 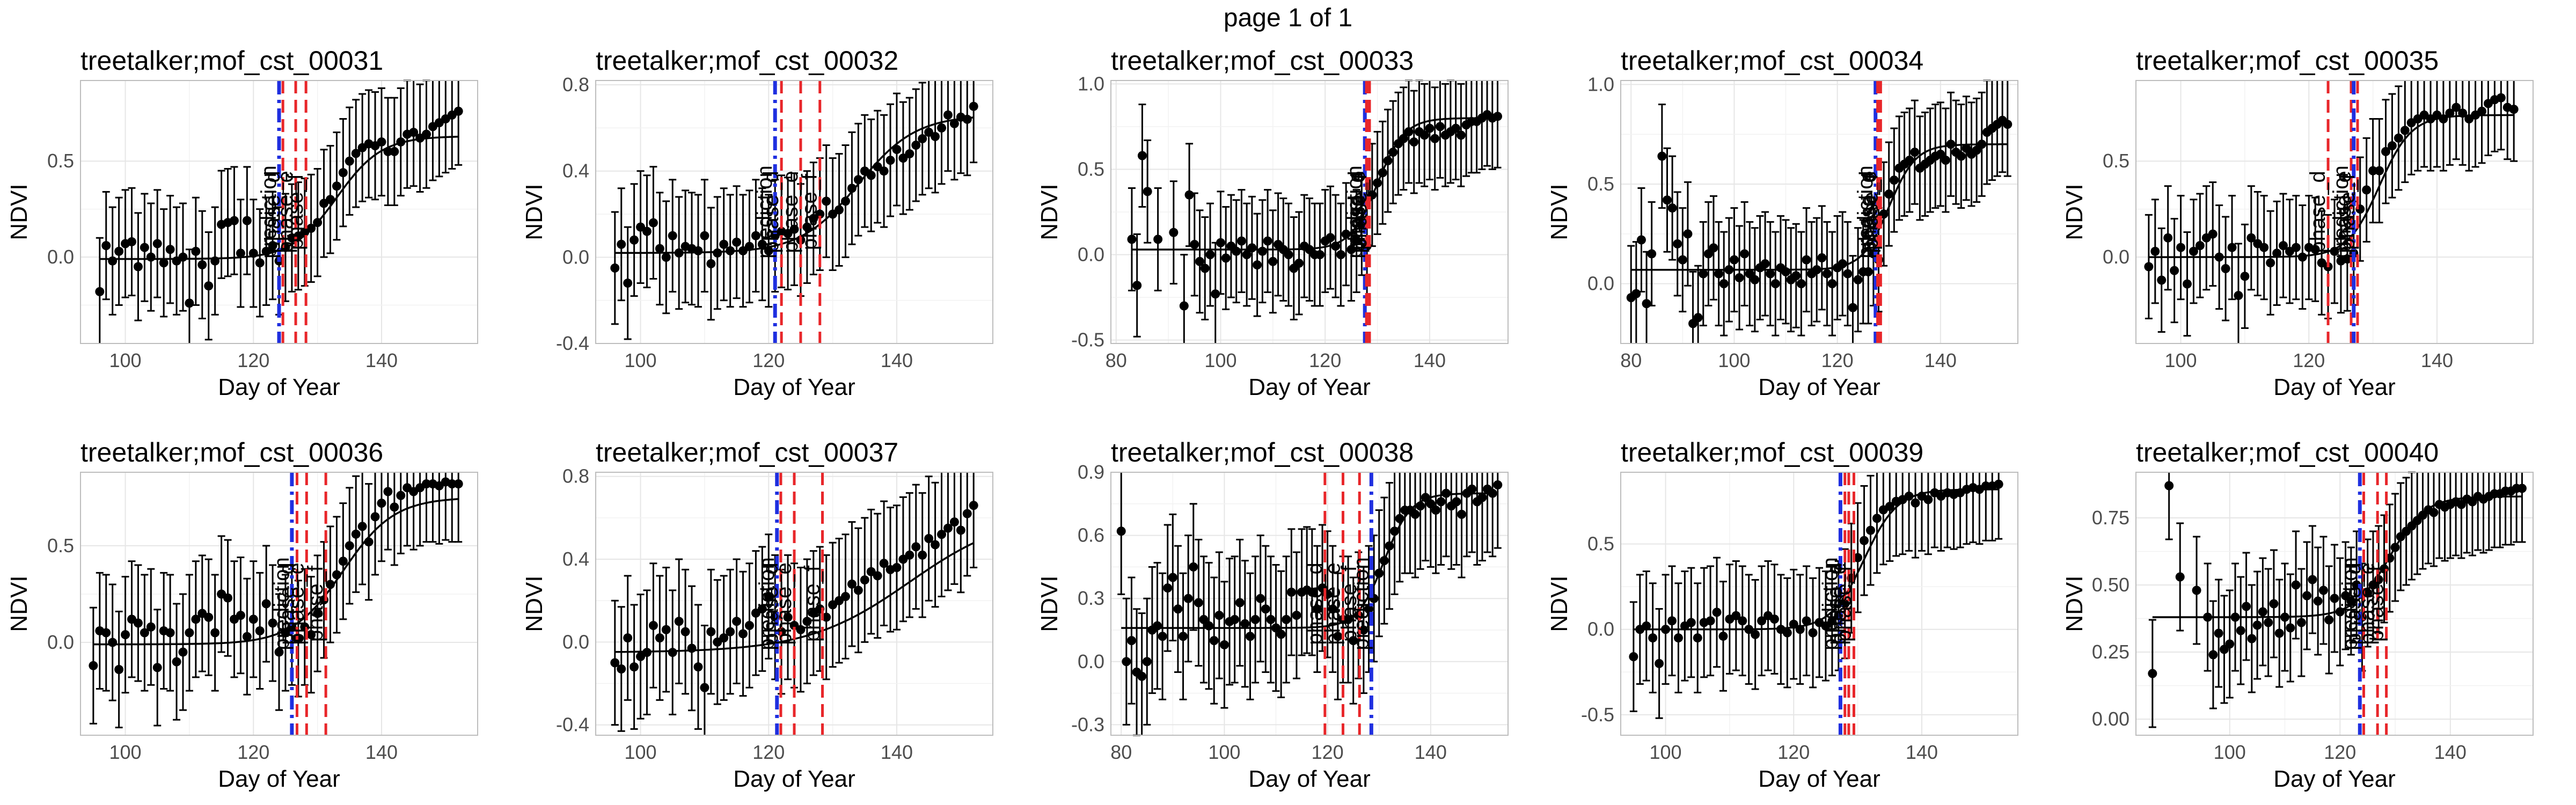 What do you see at coordinates (2287, 61) in the screenshot?
I see `panel-title: treetalker;mof_cst_00035` at bounding box center [2287, 61].